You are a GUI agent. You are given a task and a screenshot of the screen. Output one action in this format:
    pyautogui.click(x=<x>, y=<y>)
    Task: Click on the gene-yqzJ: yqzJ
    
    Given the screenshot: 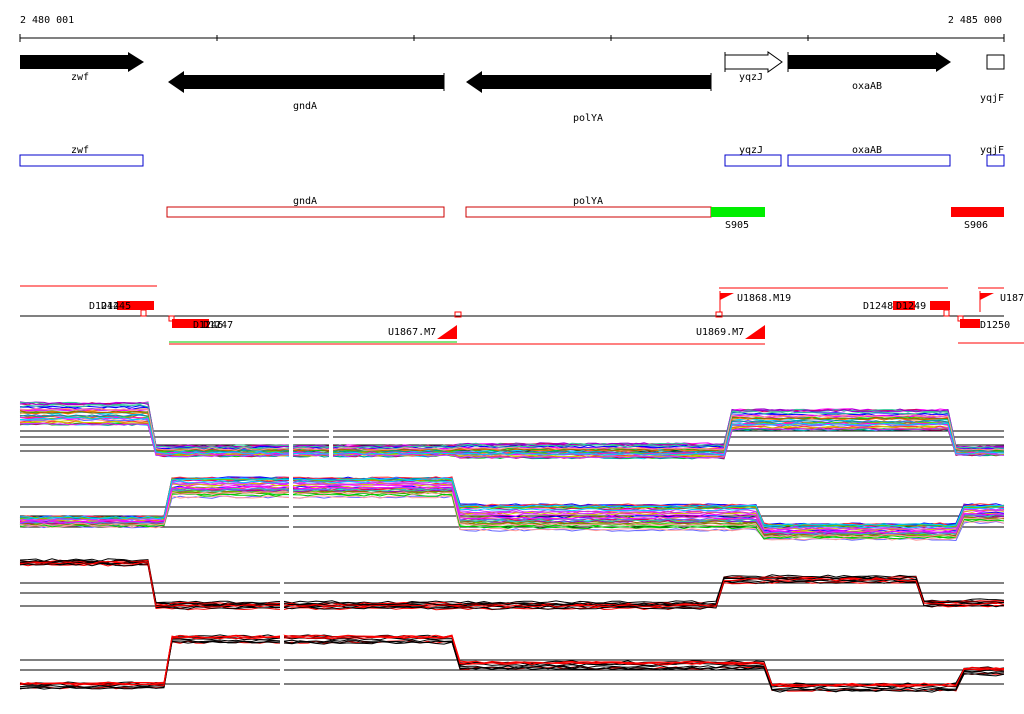 What is the action you would take?
    pyautogui.click(x=753, y=67)
    